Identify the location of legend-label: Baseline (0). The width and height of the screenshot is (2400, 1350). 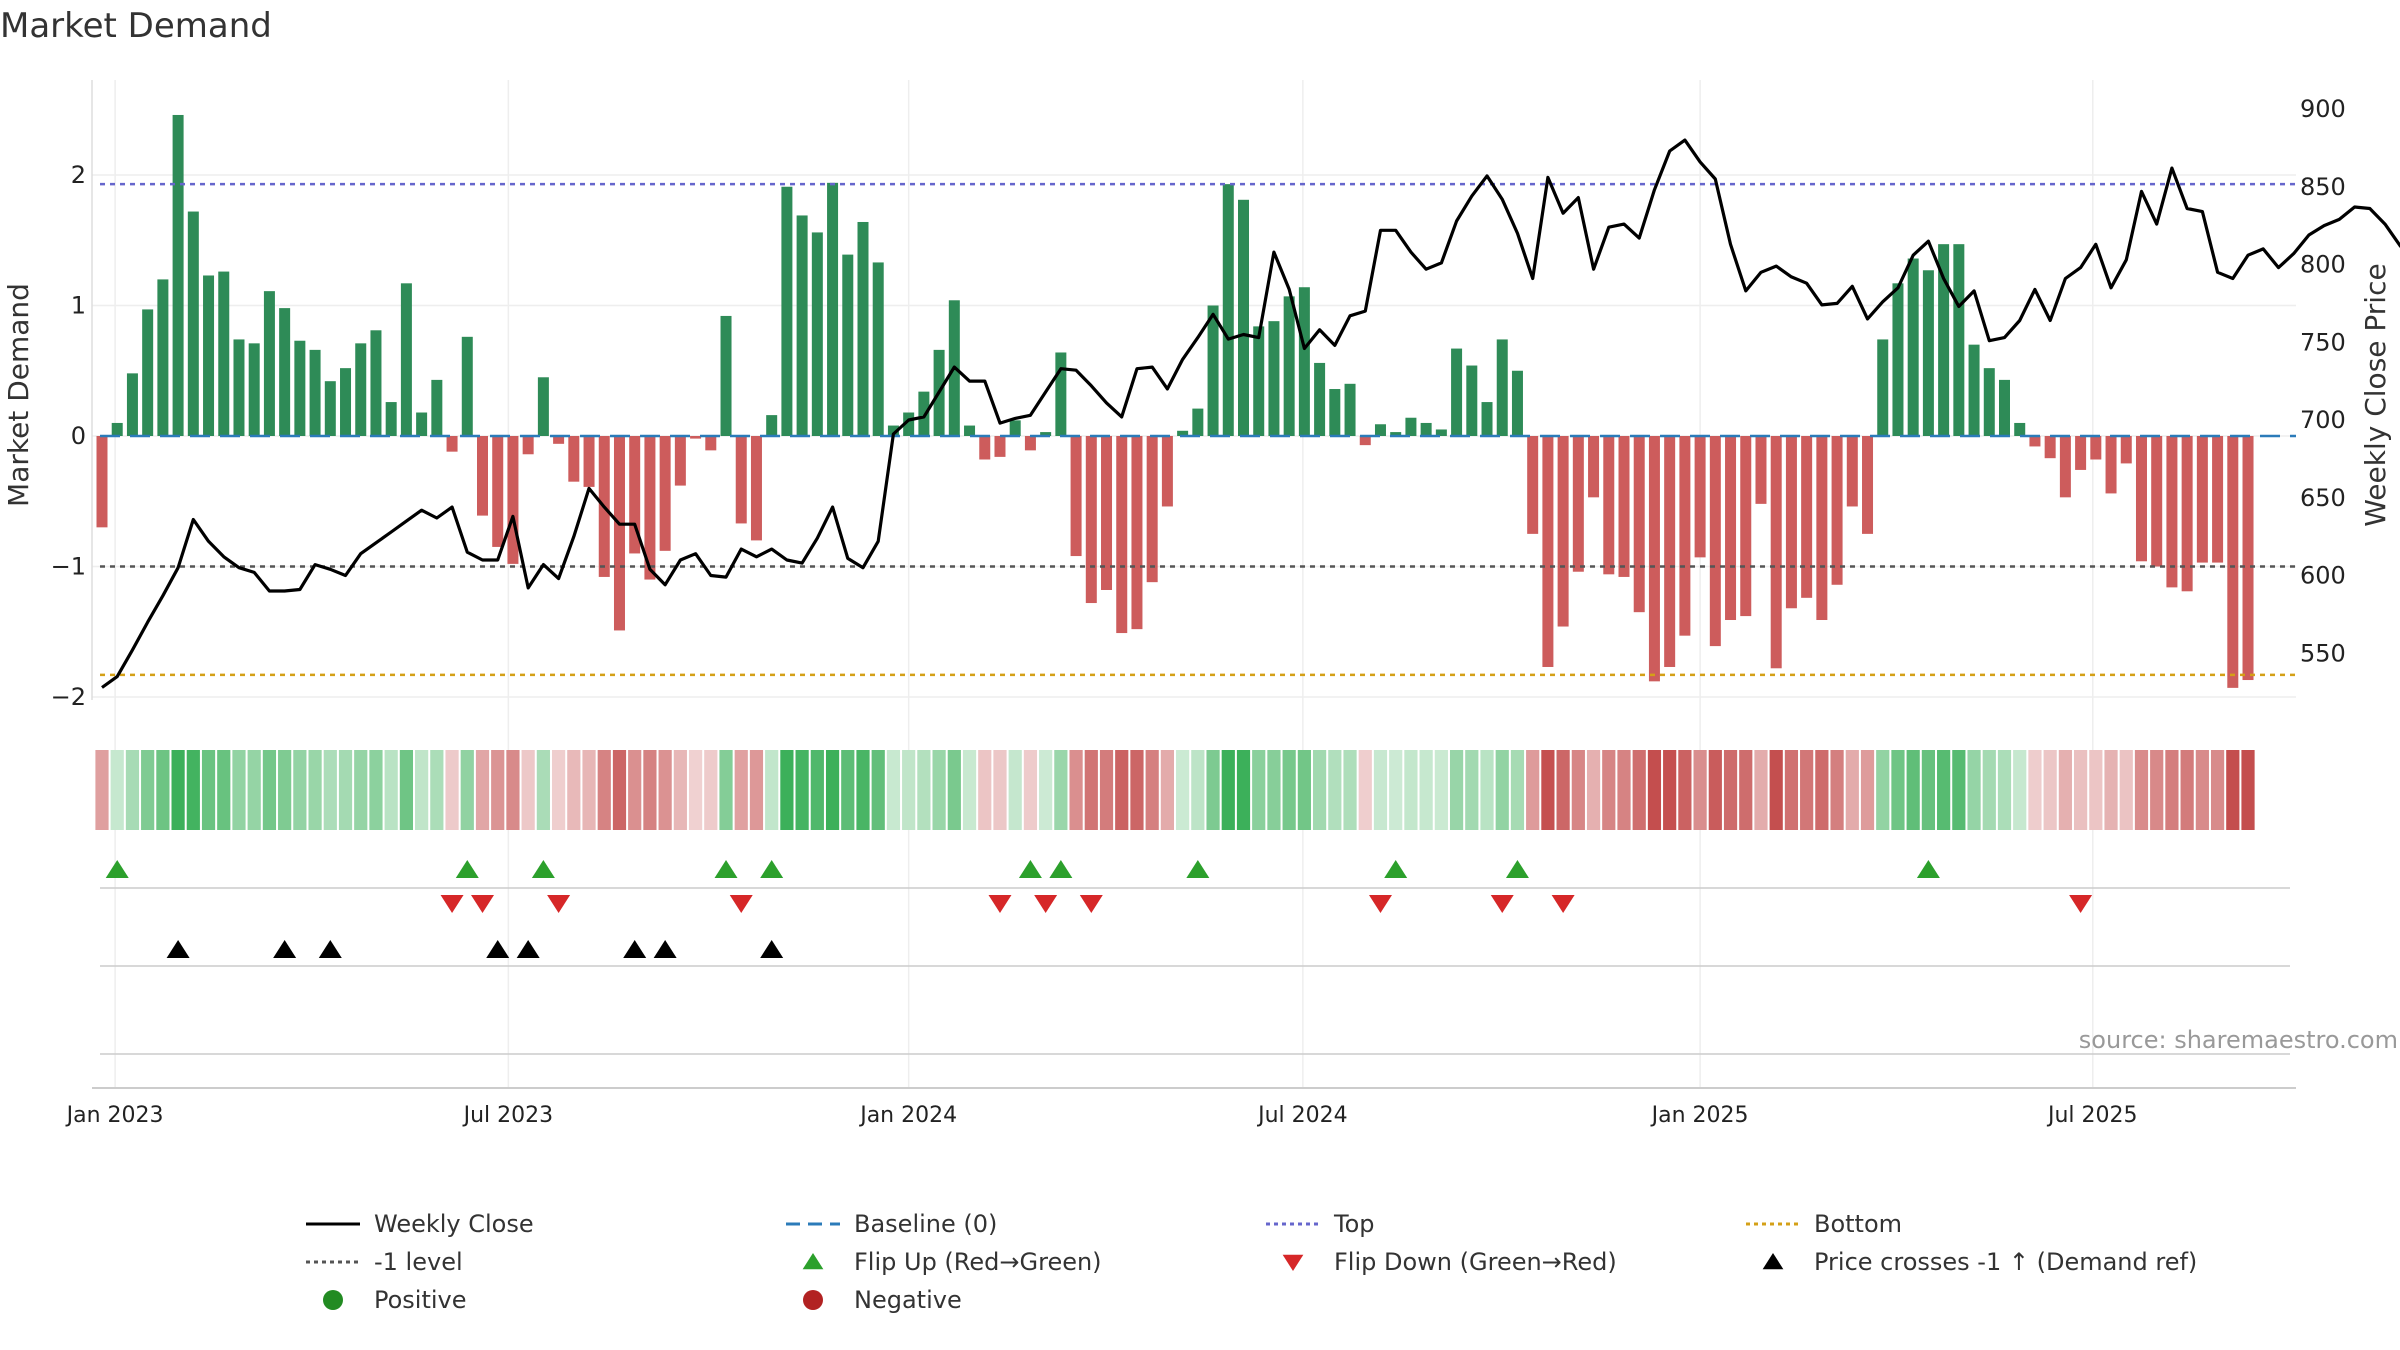
(926, 1224).